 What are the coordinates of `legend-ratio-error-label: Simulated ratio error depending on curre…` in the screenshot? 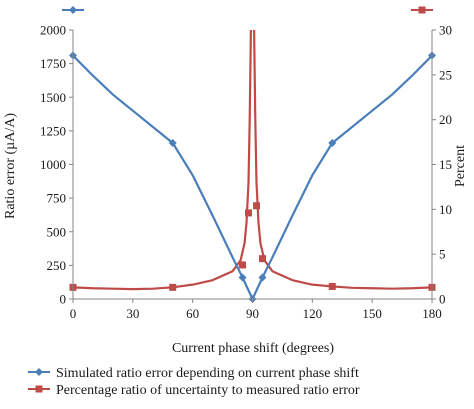 It's located at (207, 373).